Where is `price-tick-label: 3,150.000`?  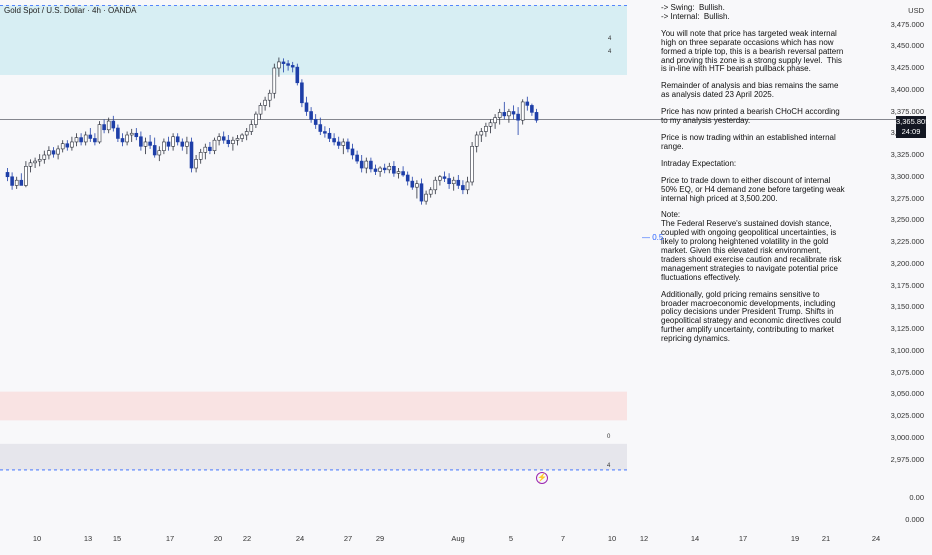
price-tick-label: 3,150.000 is located at coordinates (907, 307).